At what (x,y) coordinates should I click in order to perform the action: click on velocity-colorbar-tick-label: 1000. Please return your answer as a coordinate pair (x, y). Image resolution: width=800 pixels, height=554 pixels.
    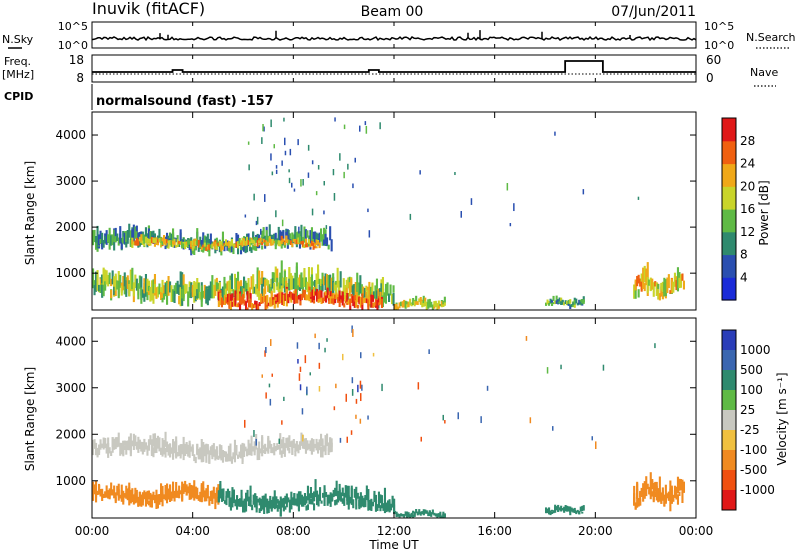
    Looking at the image, I should click on (755, 350).